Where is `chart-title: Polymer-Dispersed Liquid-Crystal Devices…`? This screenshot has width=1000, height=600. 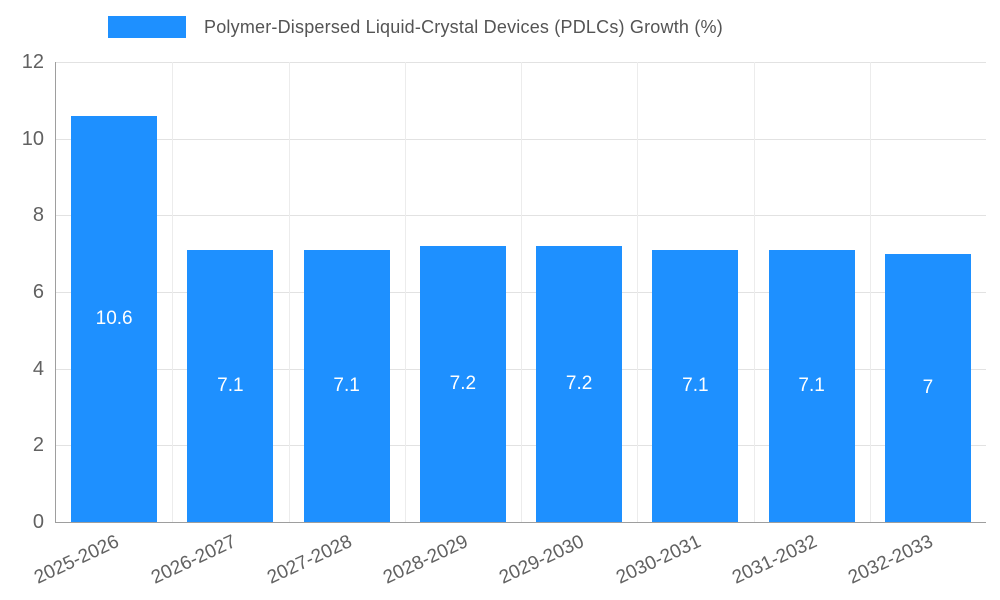
chart-title: Polymer-Dispersed Liquid-Crystal Devices… is located at coordinates (463, 26).